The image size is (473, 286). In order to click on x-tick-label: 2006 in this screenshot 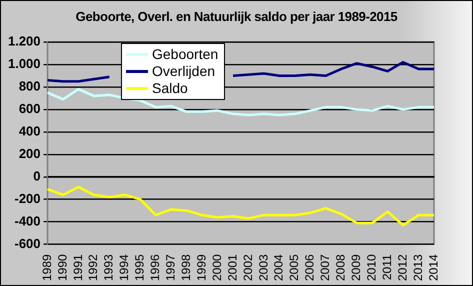, I will do `click(309, 268)`.